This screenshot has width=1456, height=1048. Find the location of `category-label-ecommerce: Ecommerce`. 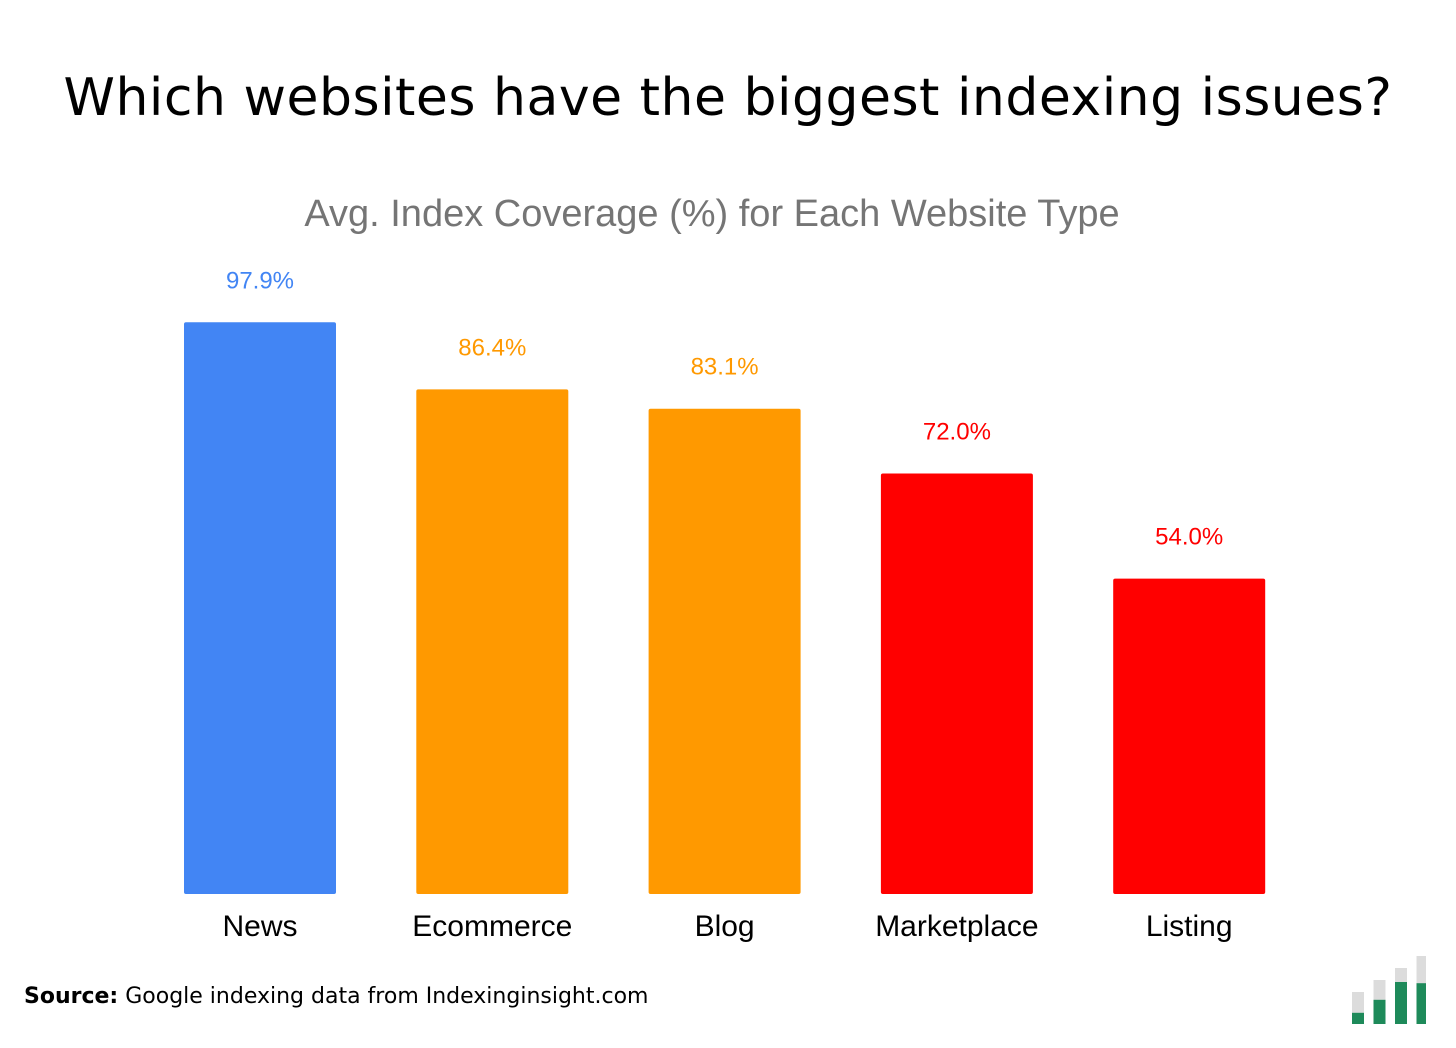

category-label-ecommerce: Ecommerce is located at coordinates (492, 926).